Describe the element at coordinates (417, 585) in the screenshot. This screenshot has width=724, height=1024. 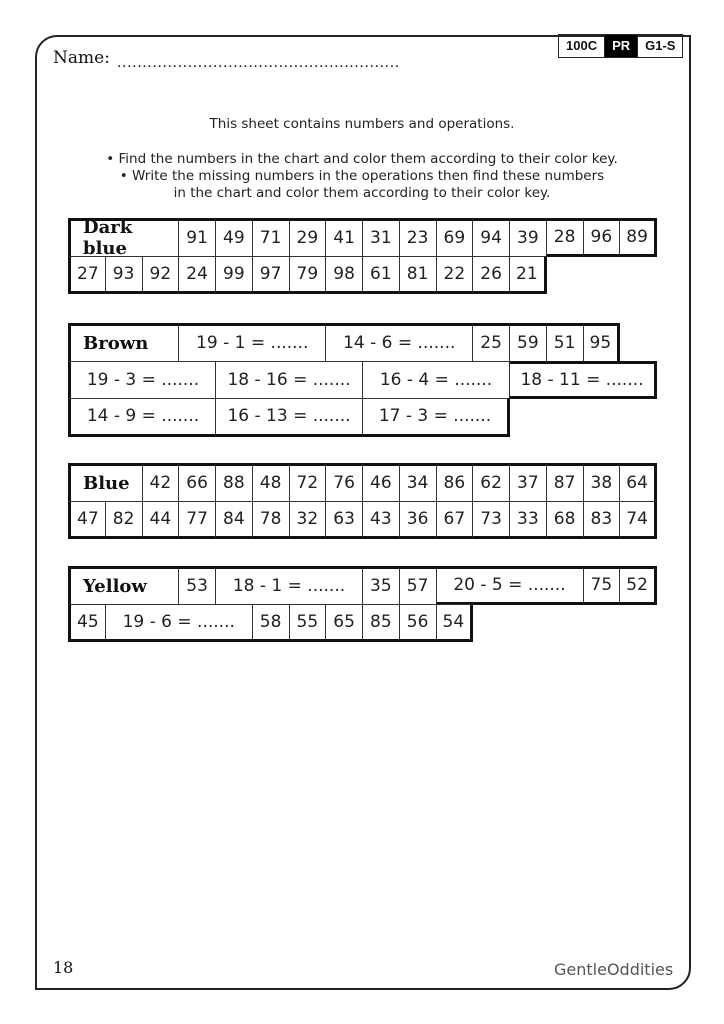
I see `number-cell: 57` at that location.